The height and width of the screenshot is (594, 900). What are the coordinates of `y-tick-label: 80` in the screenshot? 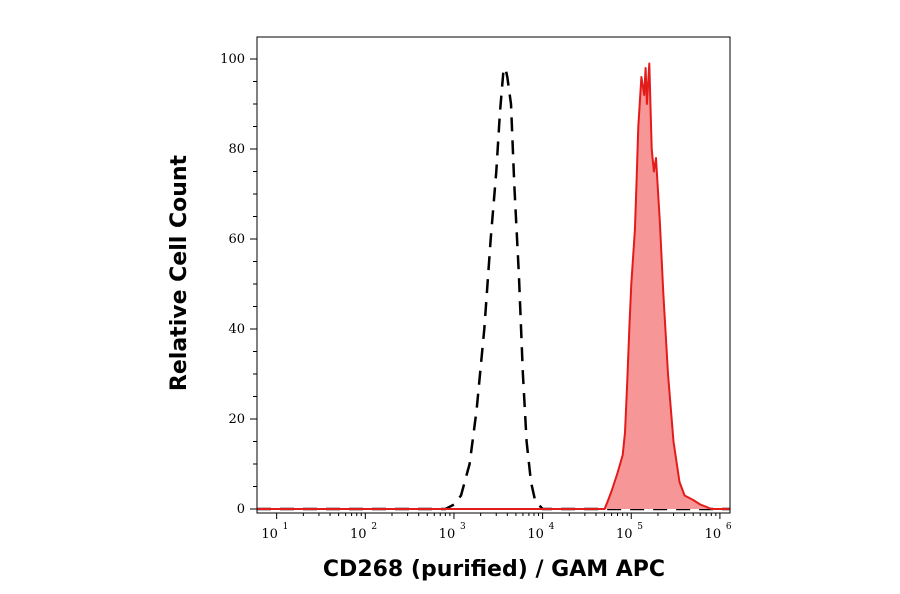 It's located at (236, 149).